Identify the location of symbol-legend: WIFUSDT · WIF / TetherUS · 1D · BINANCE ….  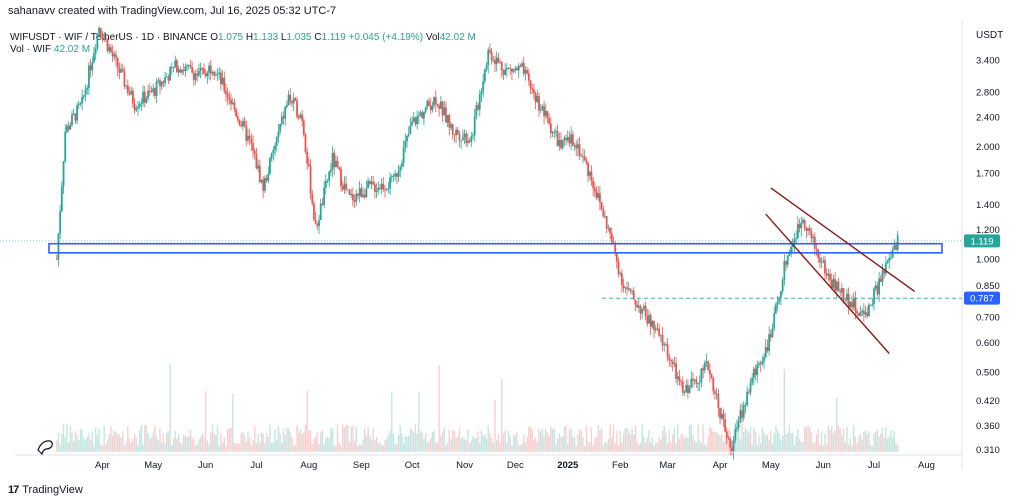
(243, 37).